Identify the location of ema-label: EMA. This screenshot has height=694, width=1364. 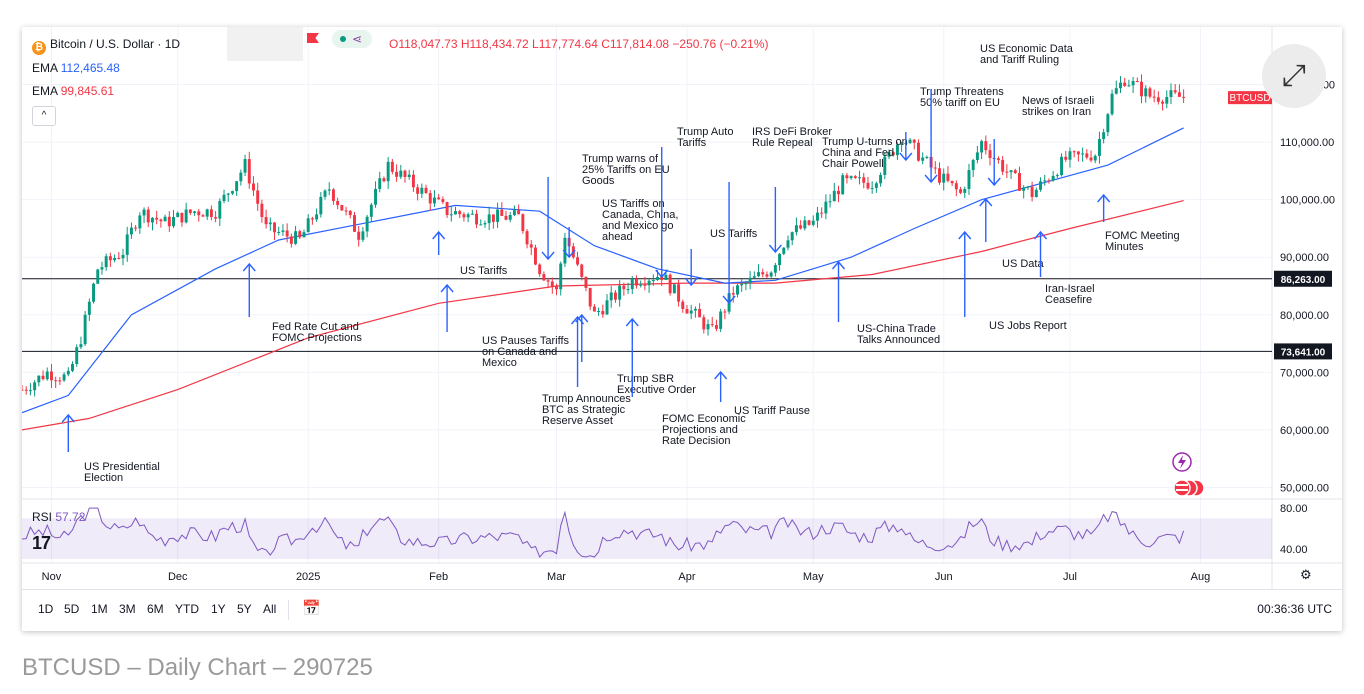
(45, 68).